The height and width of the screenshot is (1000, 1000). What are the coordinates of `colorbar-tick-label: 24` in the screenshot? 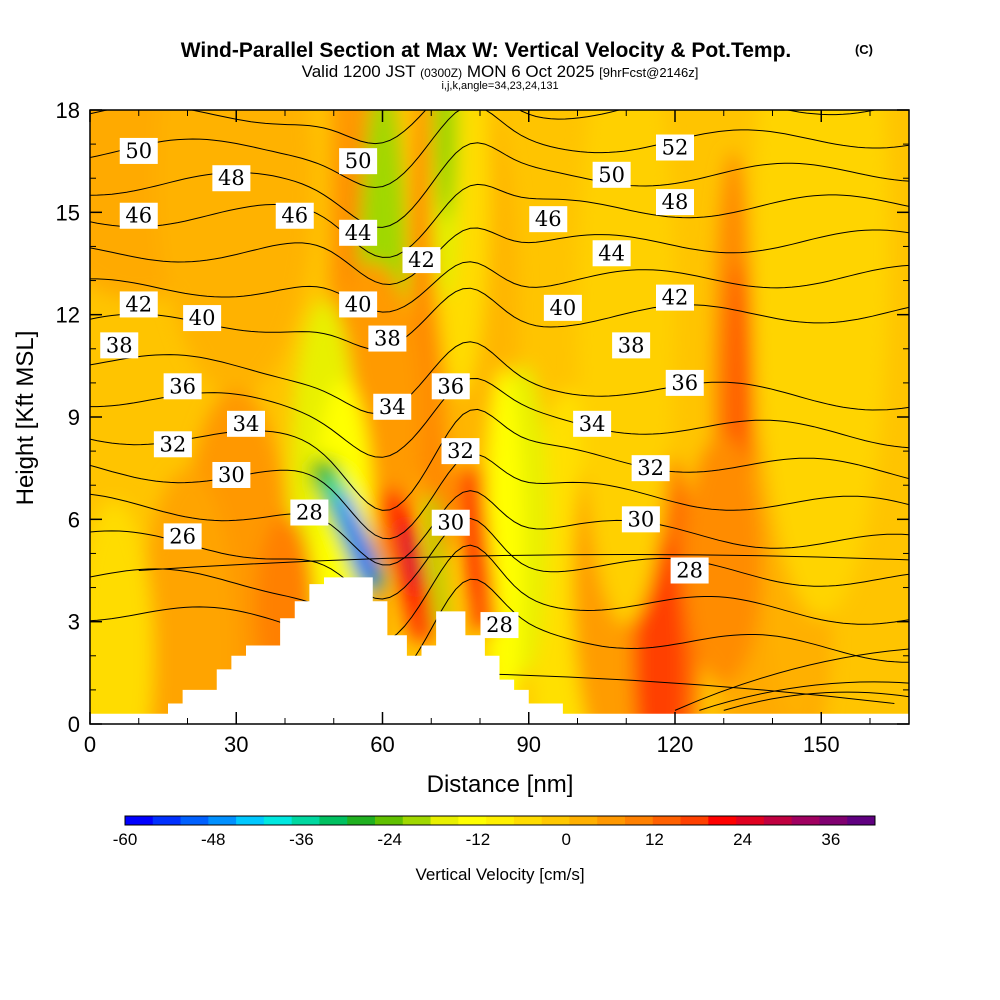 It's located at (742, 839).